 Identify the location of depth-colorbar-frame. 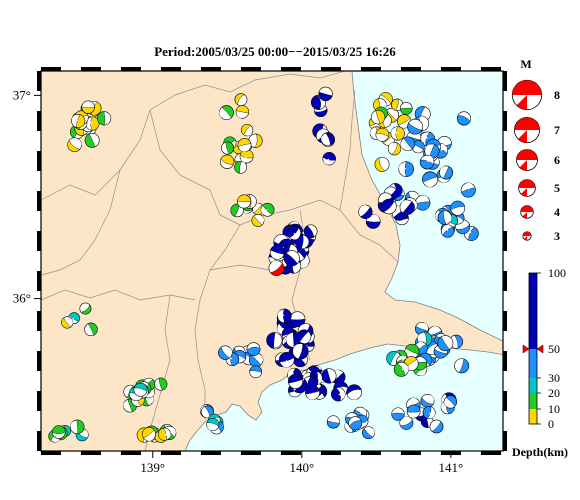
(533, 348).